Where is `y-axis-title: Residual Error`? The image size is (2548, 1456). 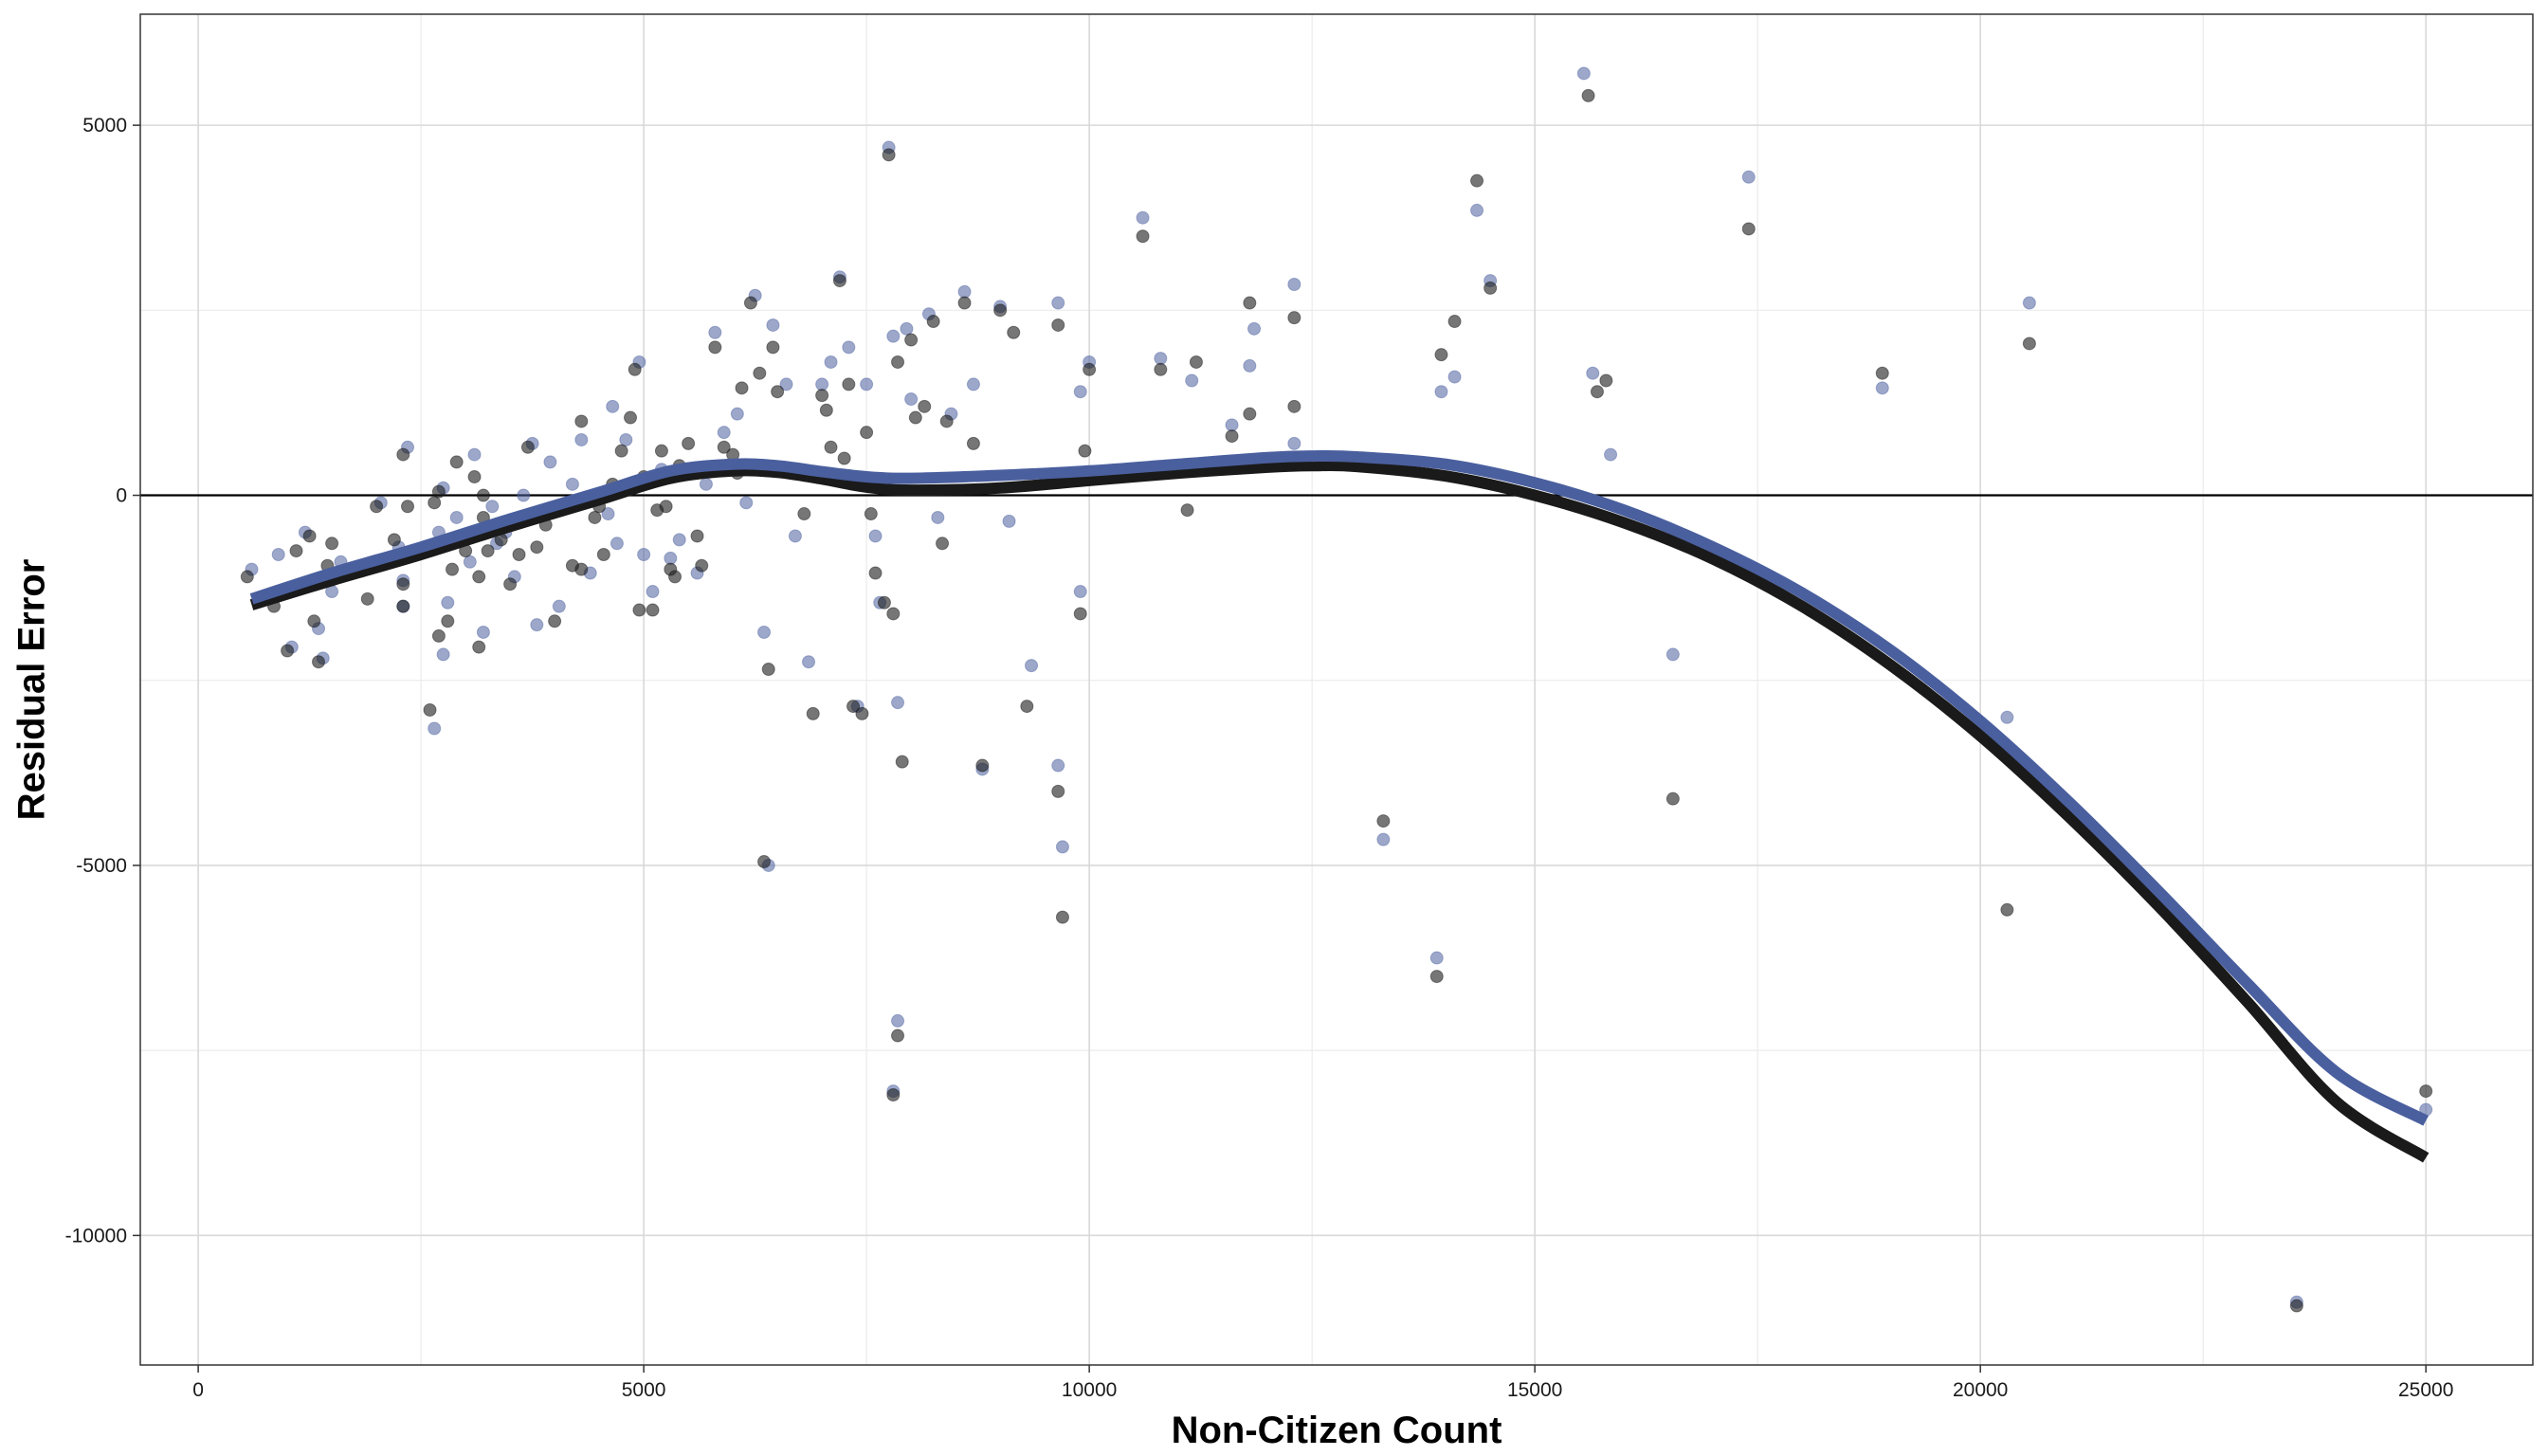 y-axis-title: Residual Error is located at coordinates (32, 690).